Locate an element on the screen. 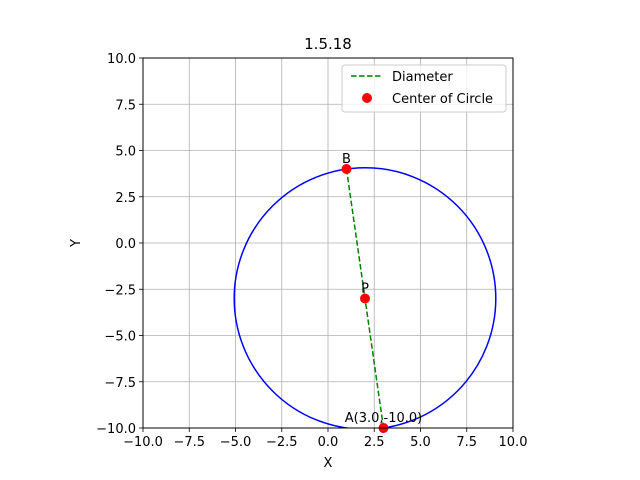 The height and width of the screenshot is (480, 640). x-tick-label-1: −7.5 is located at coordinates (189, 442).